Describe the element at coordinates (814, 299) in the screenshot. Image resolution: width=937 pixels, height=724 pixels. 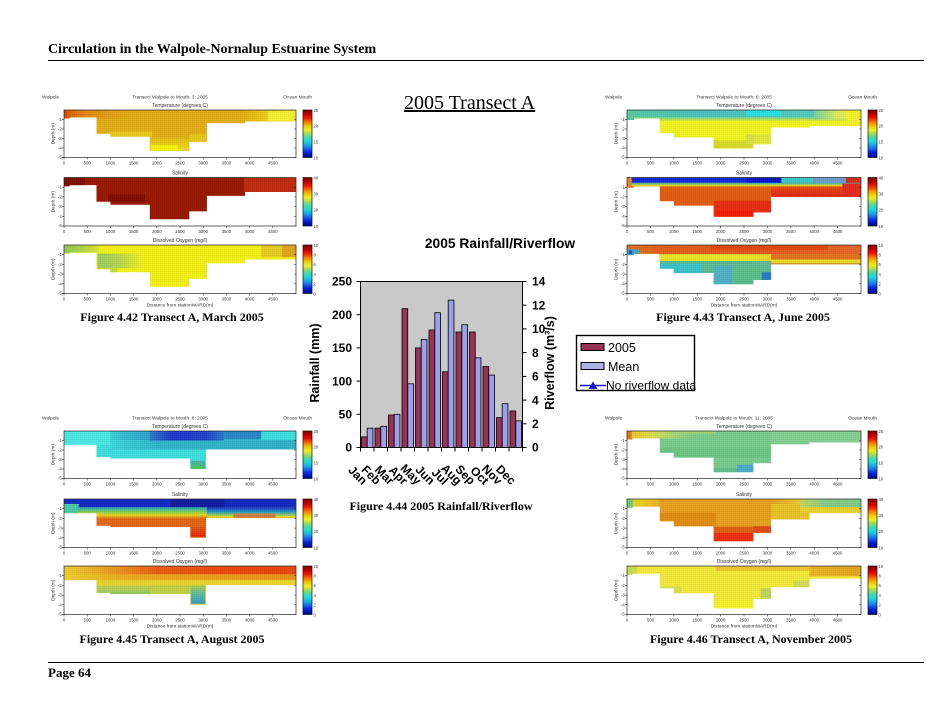
I see `svg-text: 4000` at that location.